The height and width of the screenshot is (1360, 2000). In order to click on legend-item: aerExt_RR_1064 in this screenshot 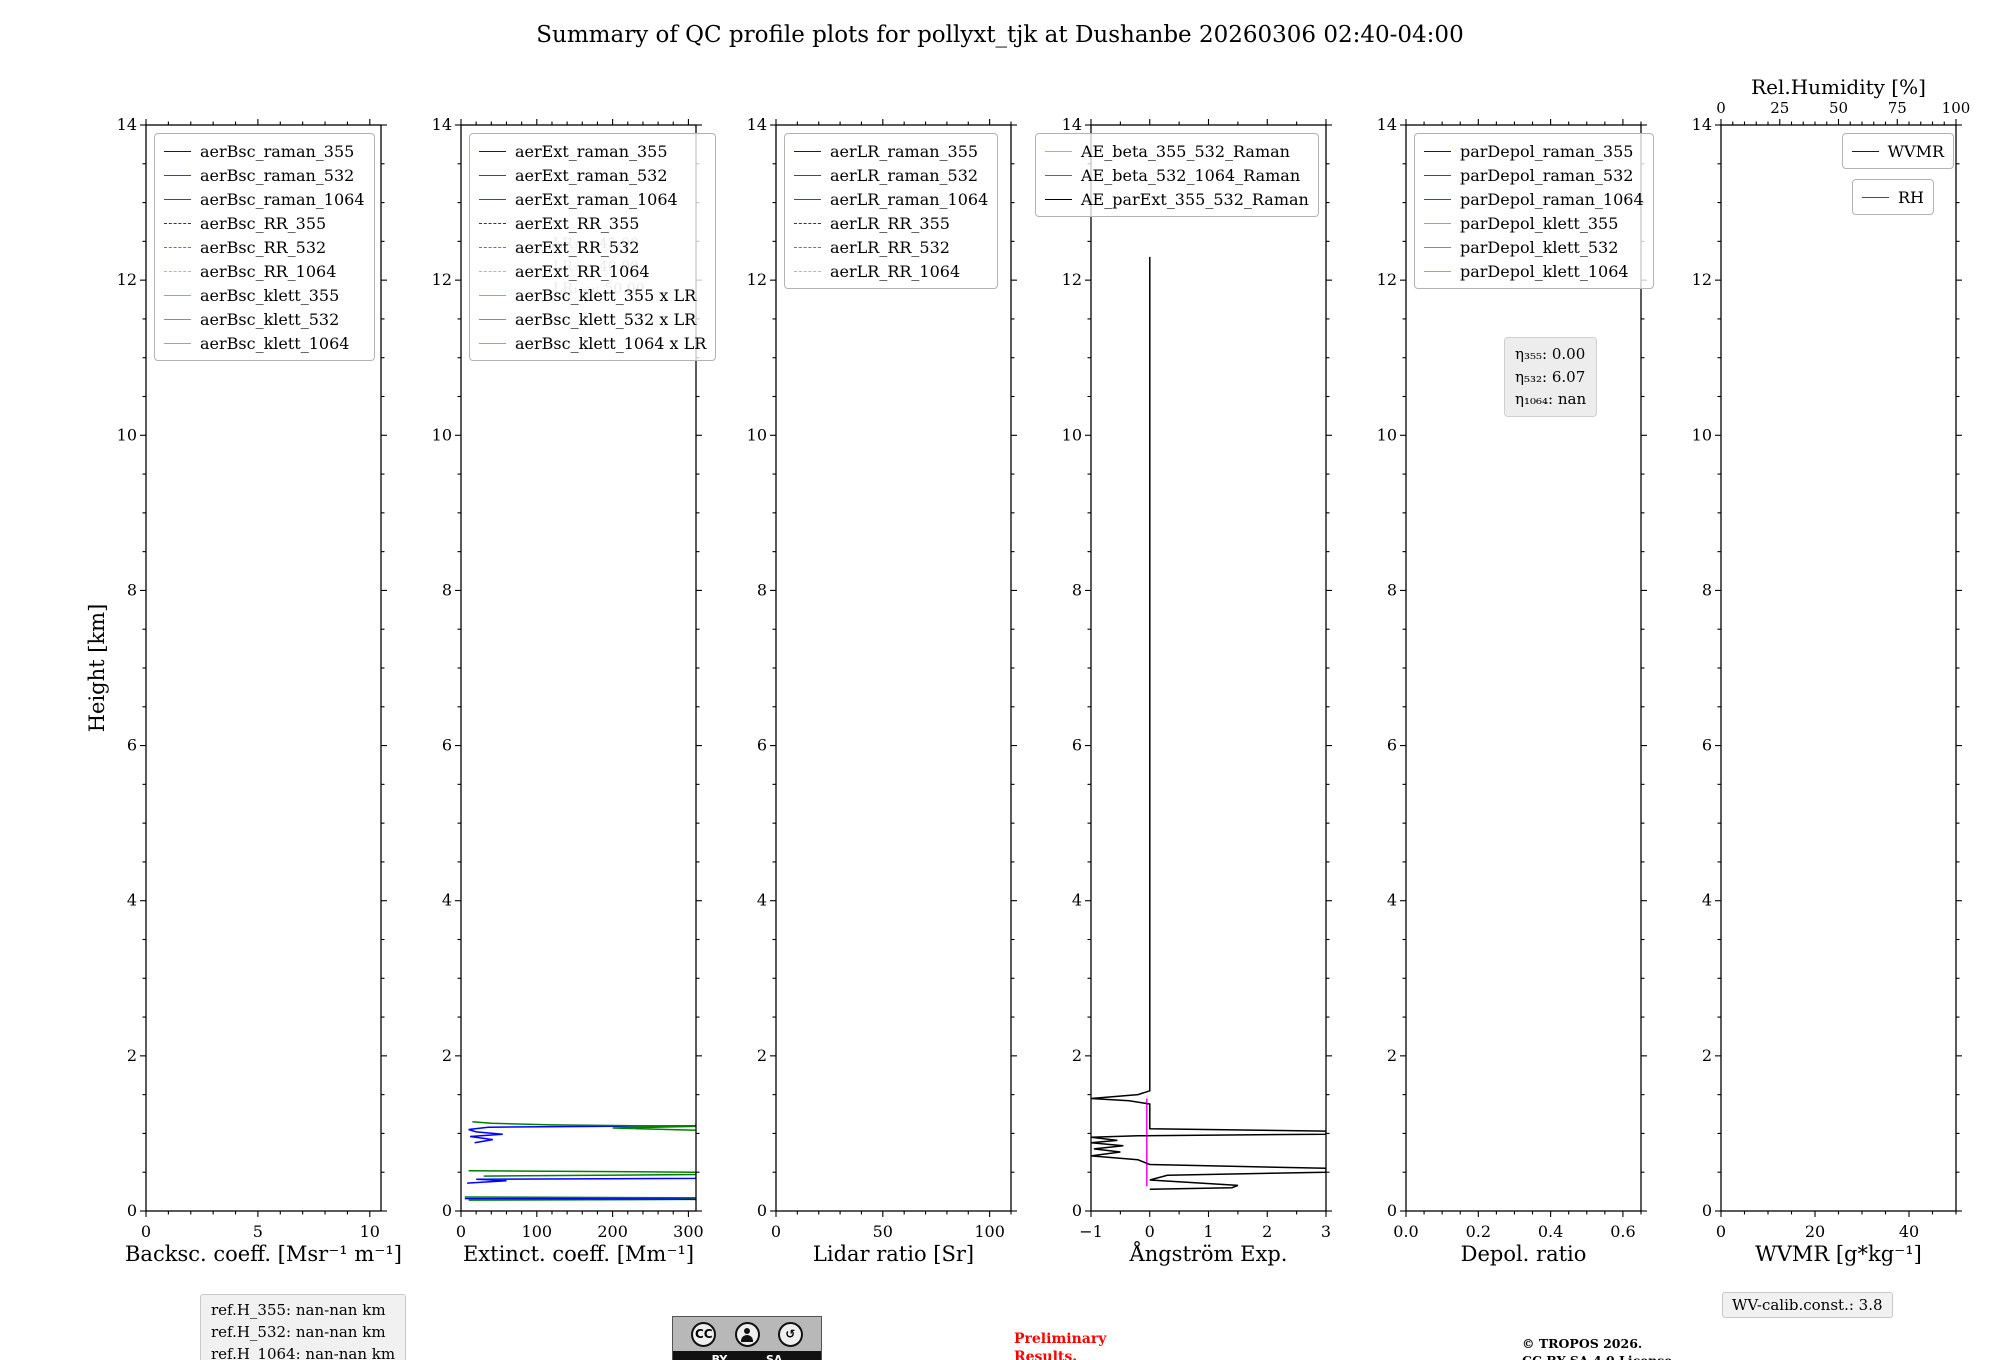, I will do `click(592, 271)`.